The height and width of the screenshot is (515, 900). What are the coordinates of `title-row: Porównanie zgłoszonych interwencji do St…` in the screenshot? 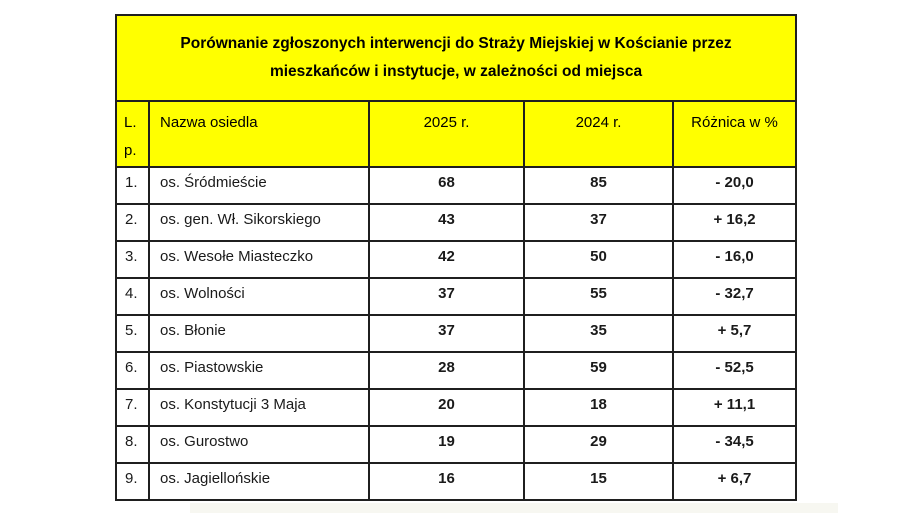 It's located at (456, 58).